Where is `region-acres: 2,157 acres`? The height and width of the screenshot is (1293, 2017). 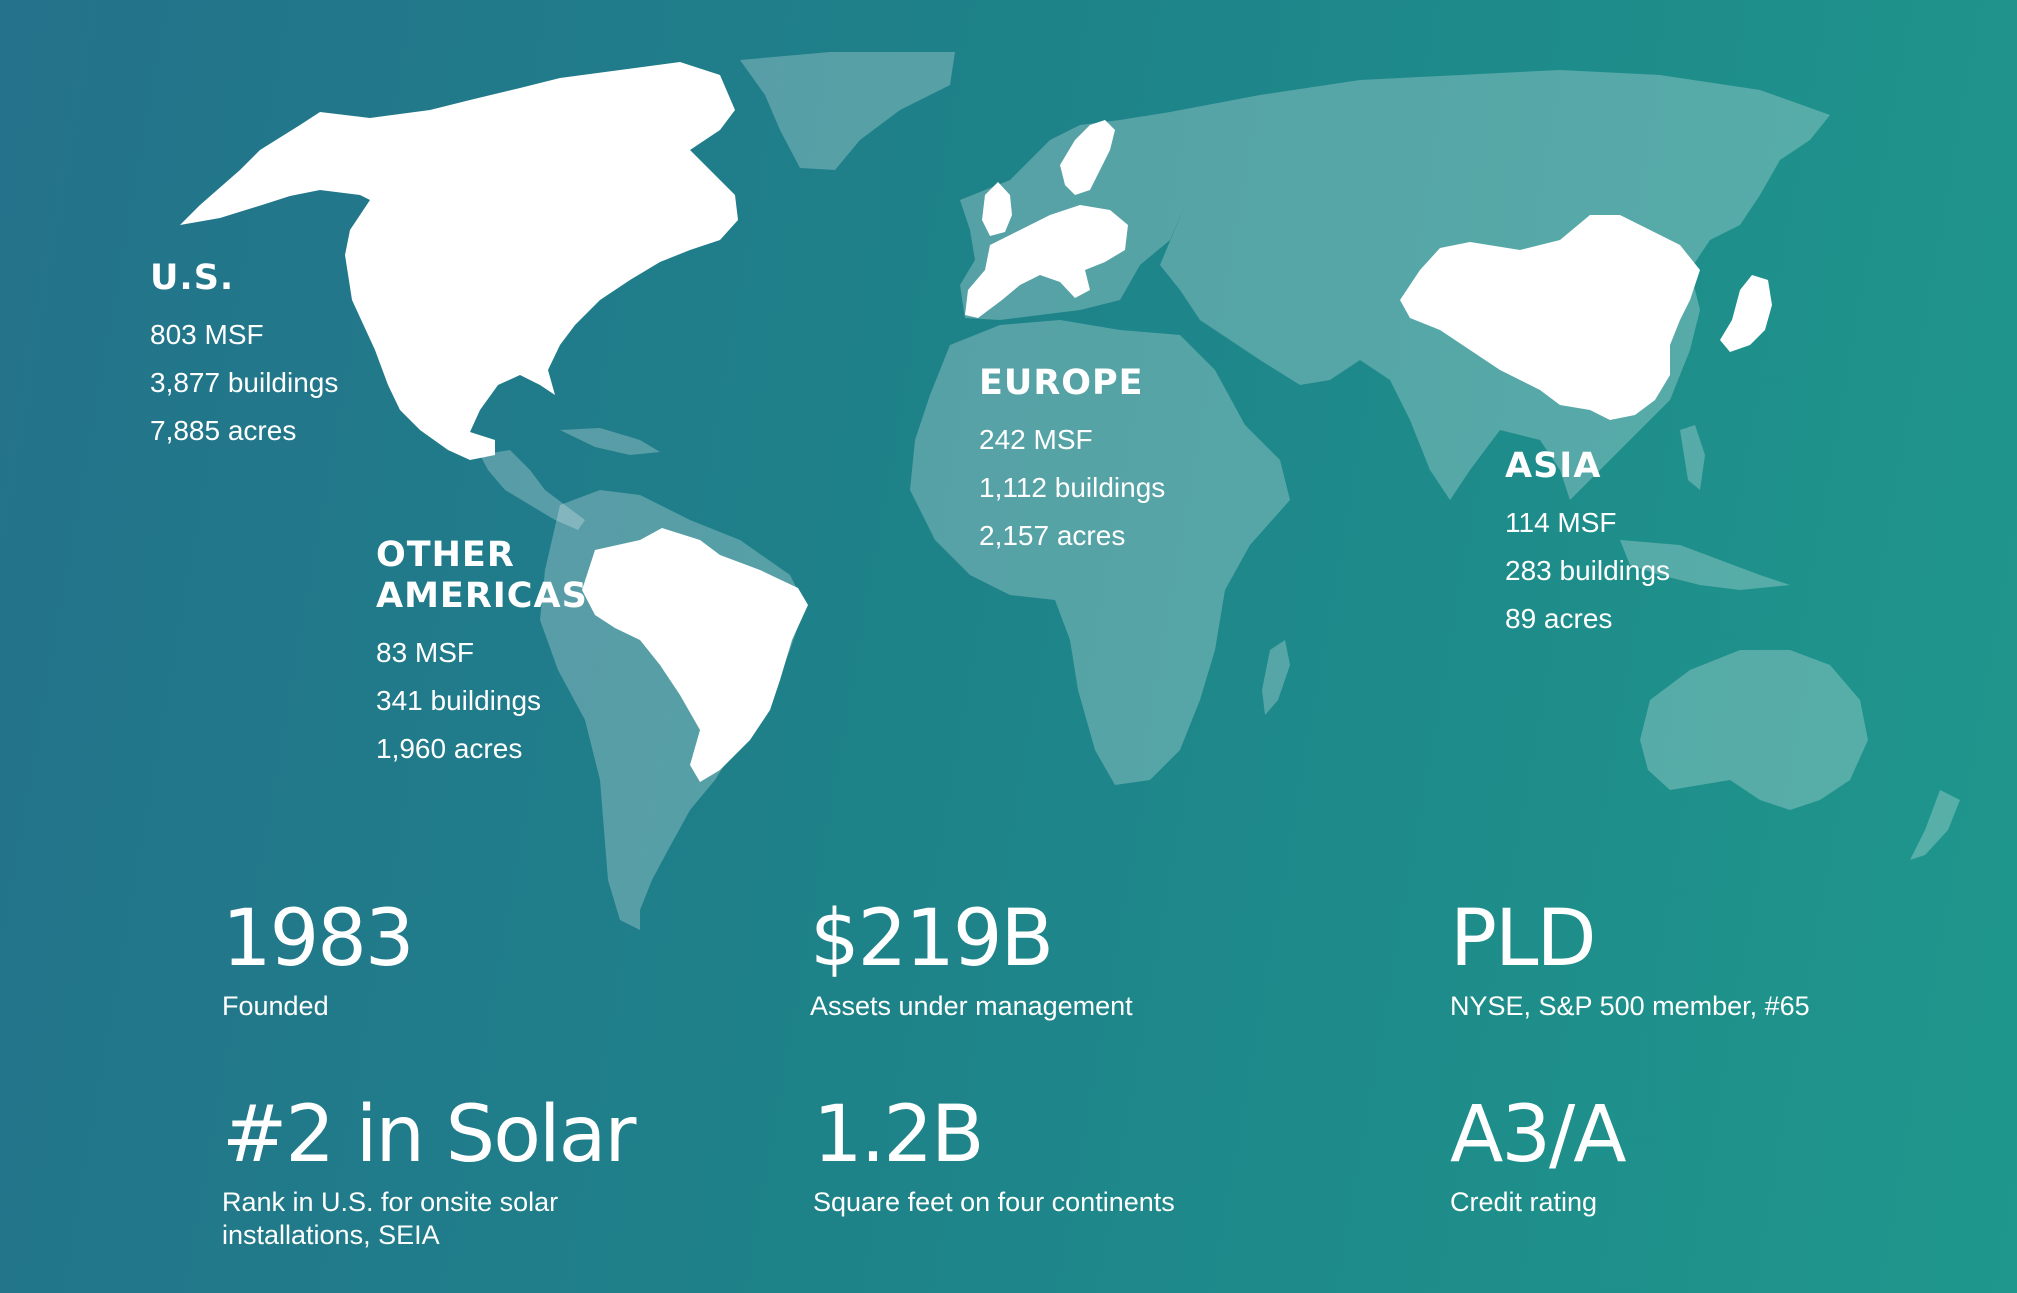 region-acres: 2,157 acres is located at coordinates (1052, 535).